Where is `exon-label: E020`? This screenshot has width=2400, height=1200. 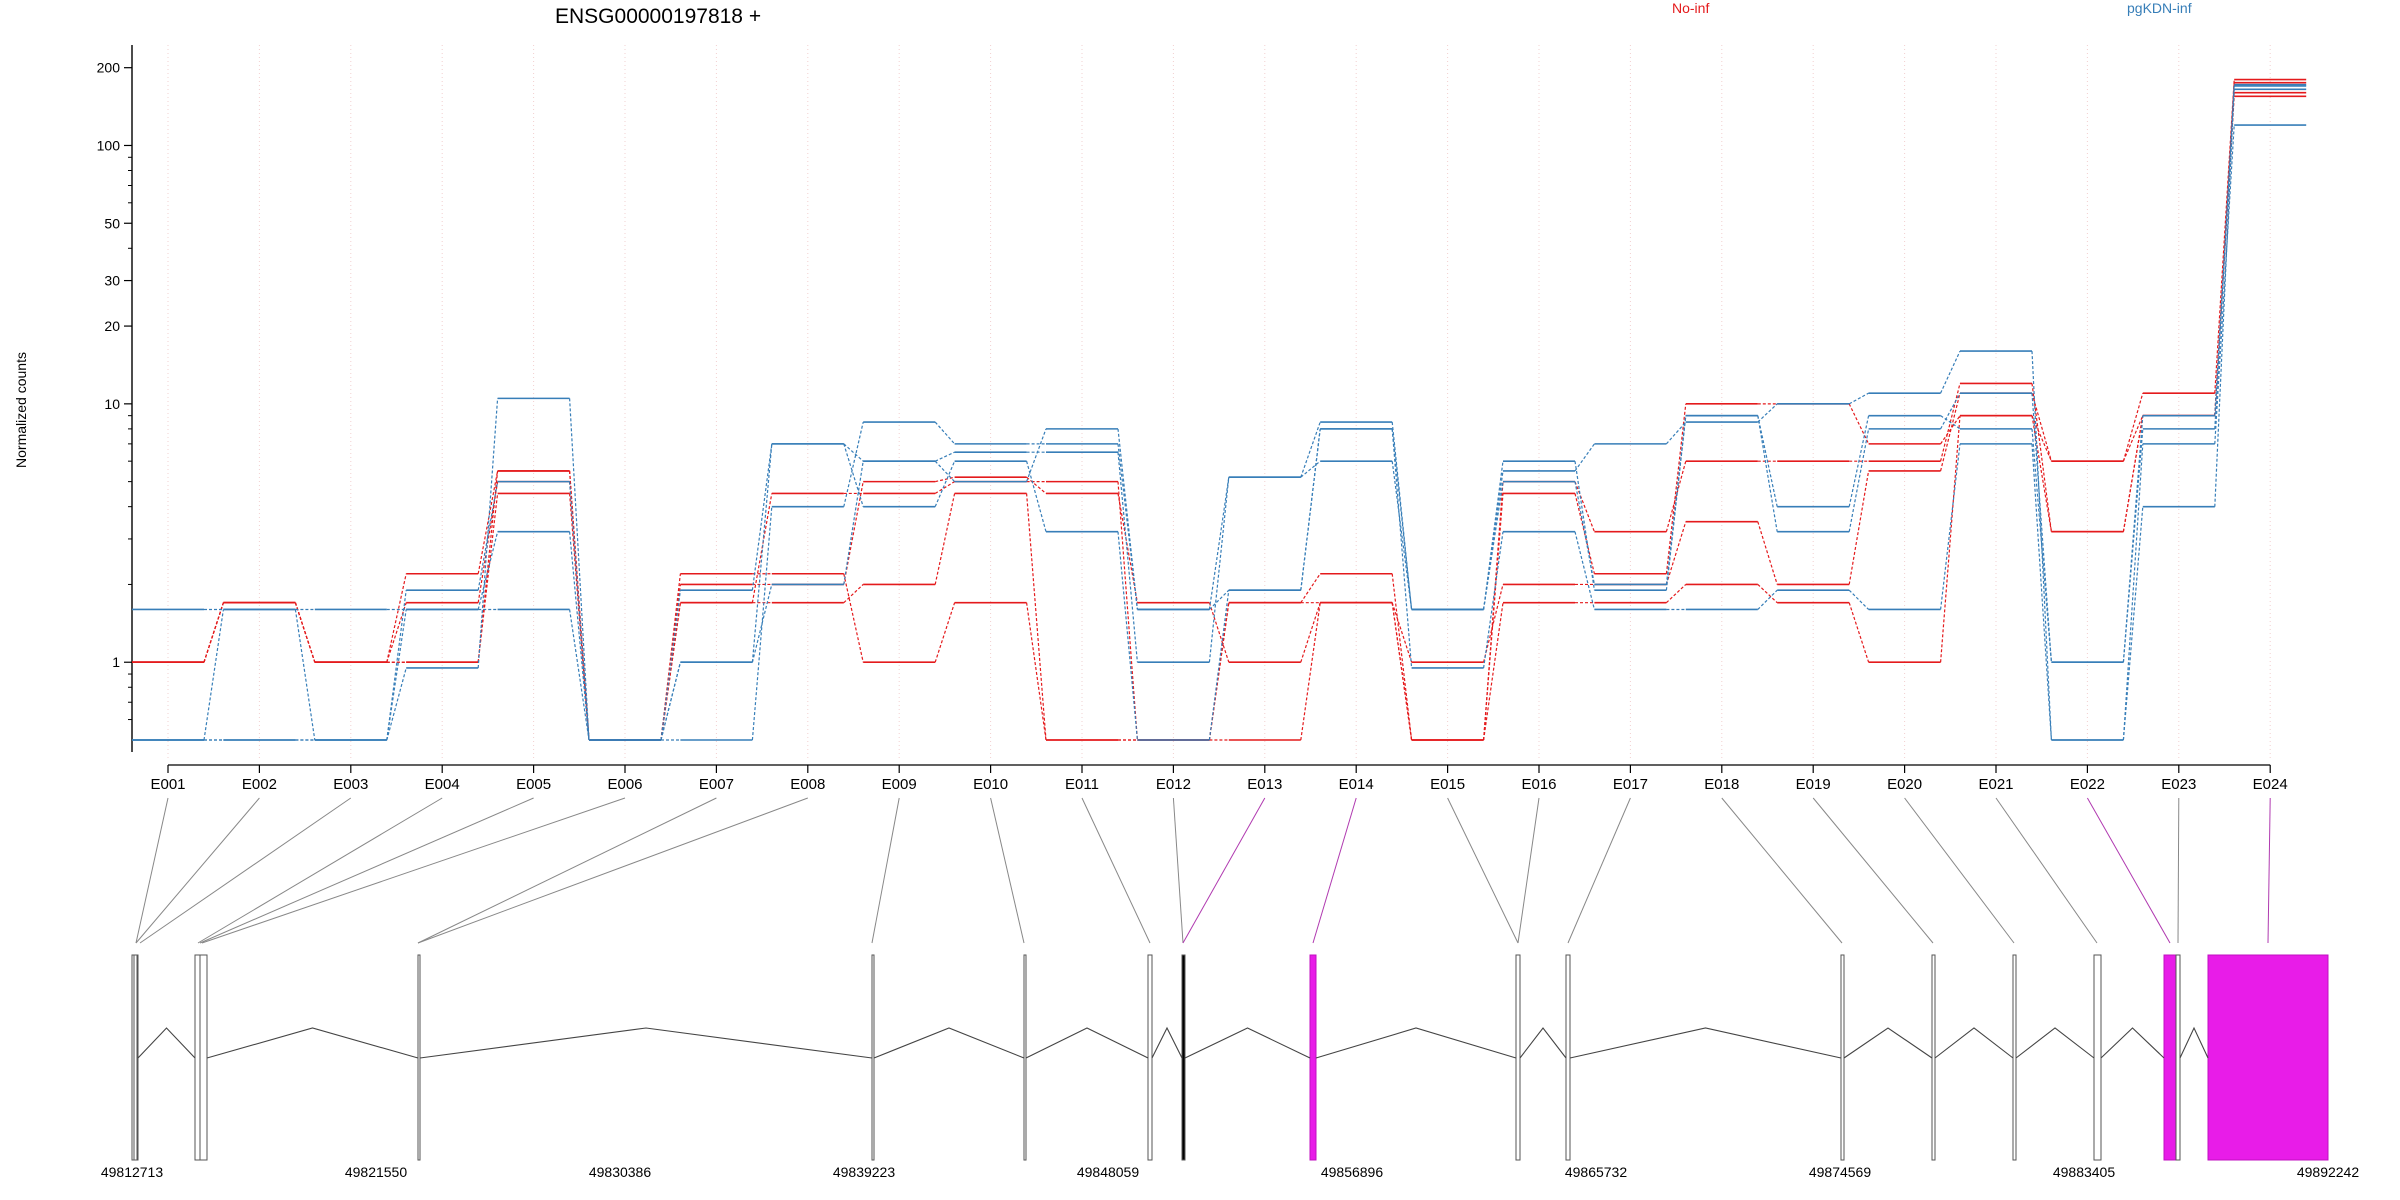
exon-label: E020 is located at coordinates (1904, 784).